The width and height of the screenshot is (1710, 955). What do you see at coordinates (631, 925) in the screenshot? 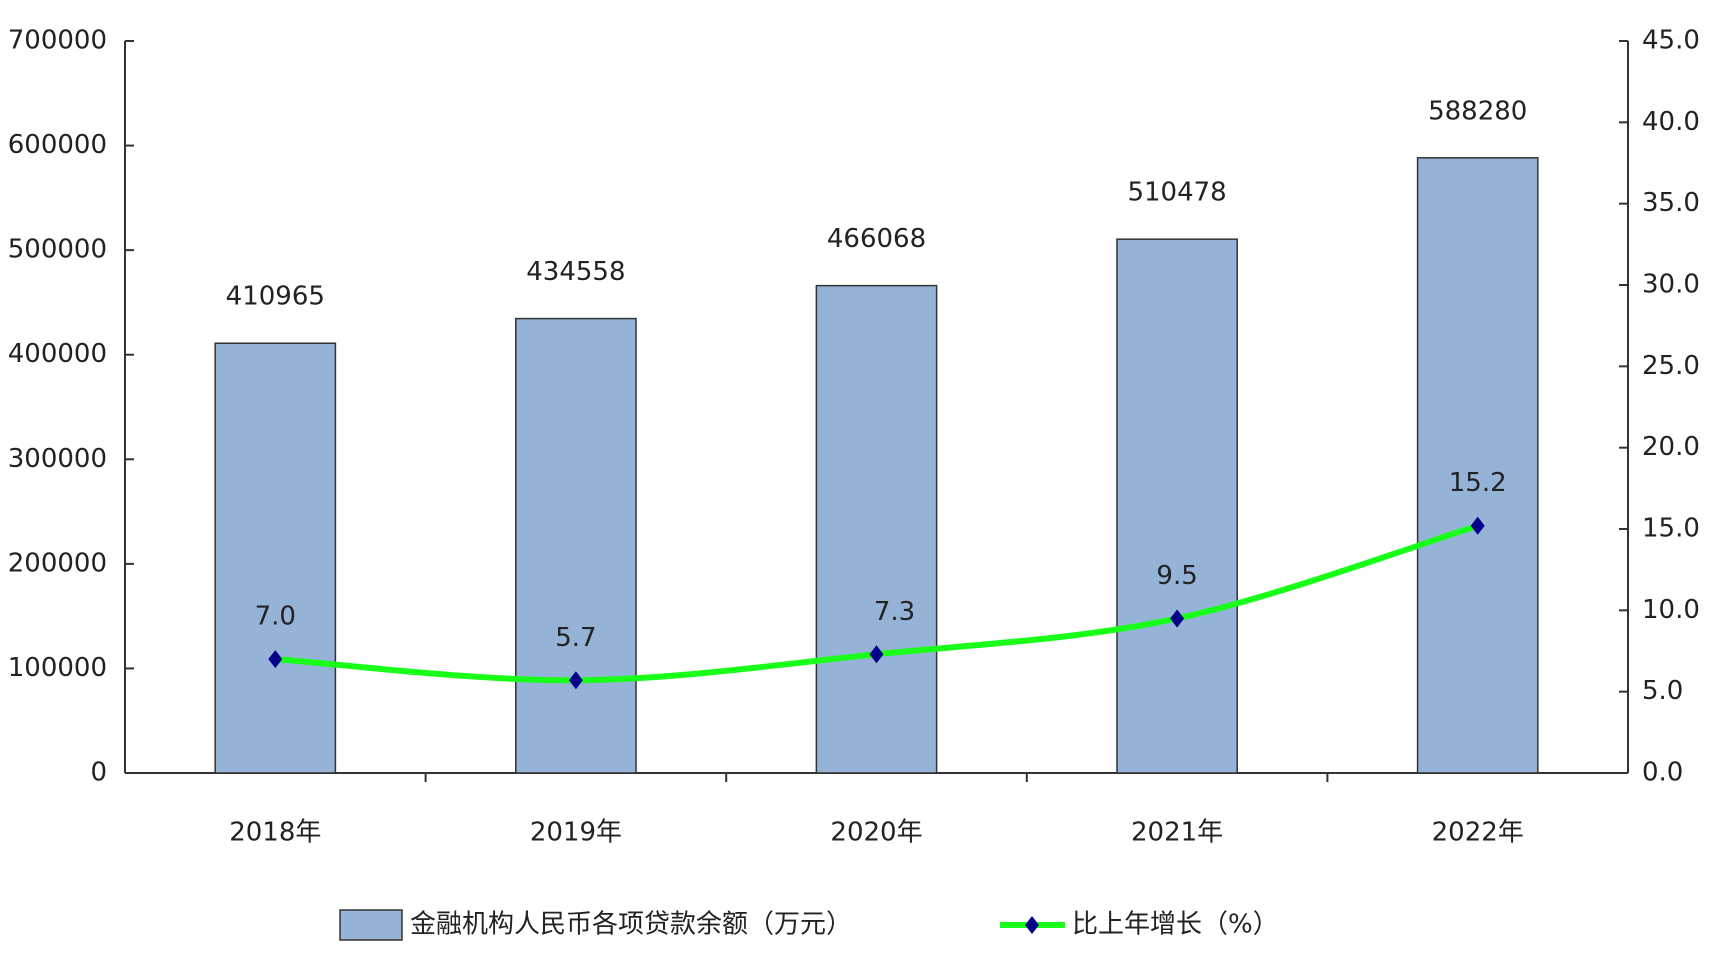
I see `legend-label: 金融机构人民币各项贷款余额（万元）` at bounding box center [631, 925].